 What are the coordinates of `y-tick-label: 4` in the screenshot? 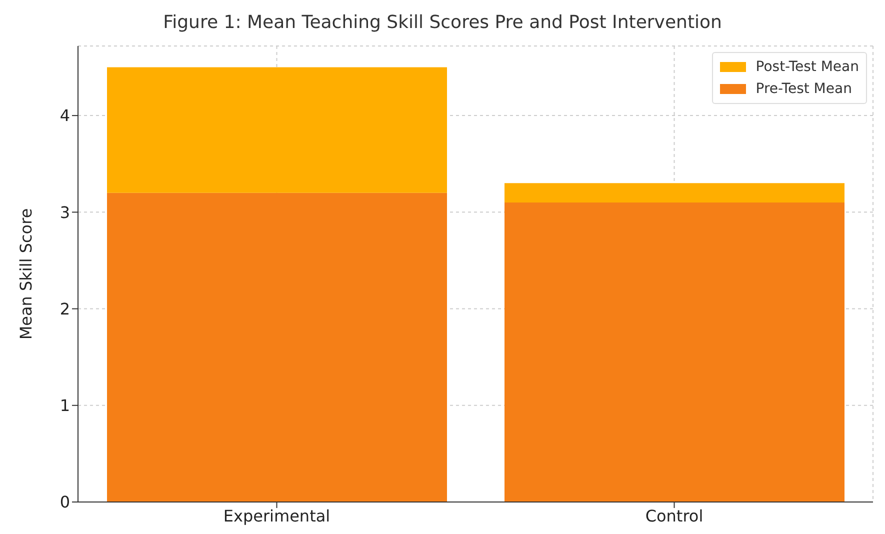 It's located at (65, 116).